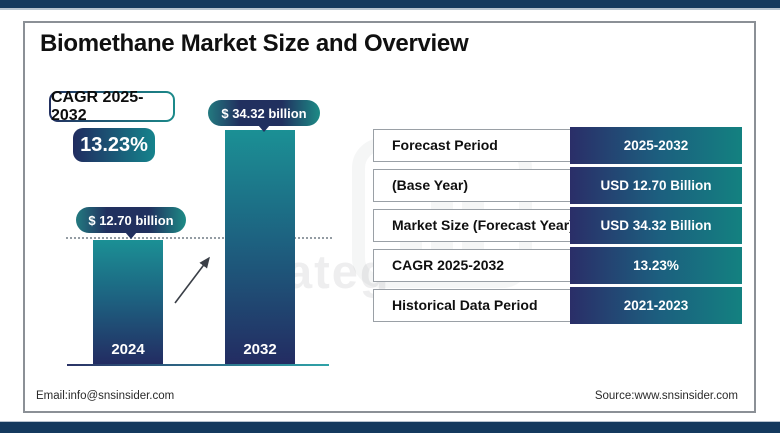 The width and height of the screenshot is (780, 433). What do you see at coordinates (199, 238) in the screenshot?
I see `reference-dotted-line` at bounding box center [199, 238].